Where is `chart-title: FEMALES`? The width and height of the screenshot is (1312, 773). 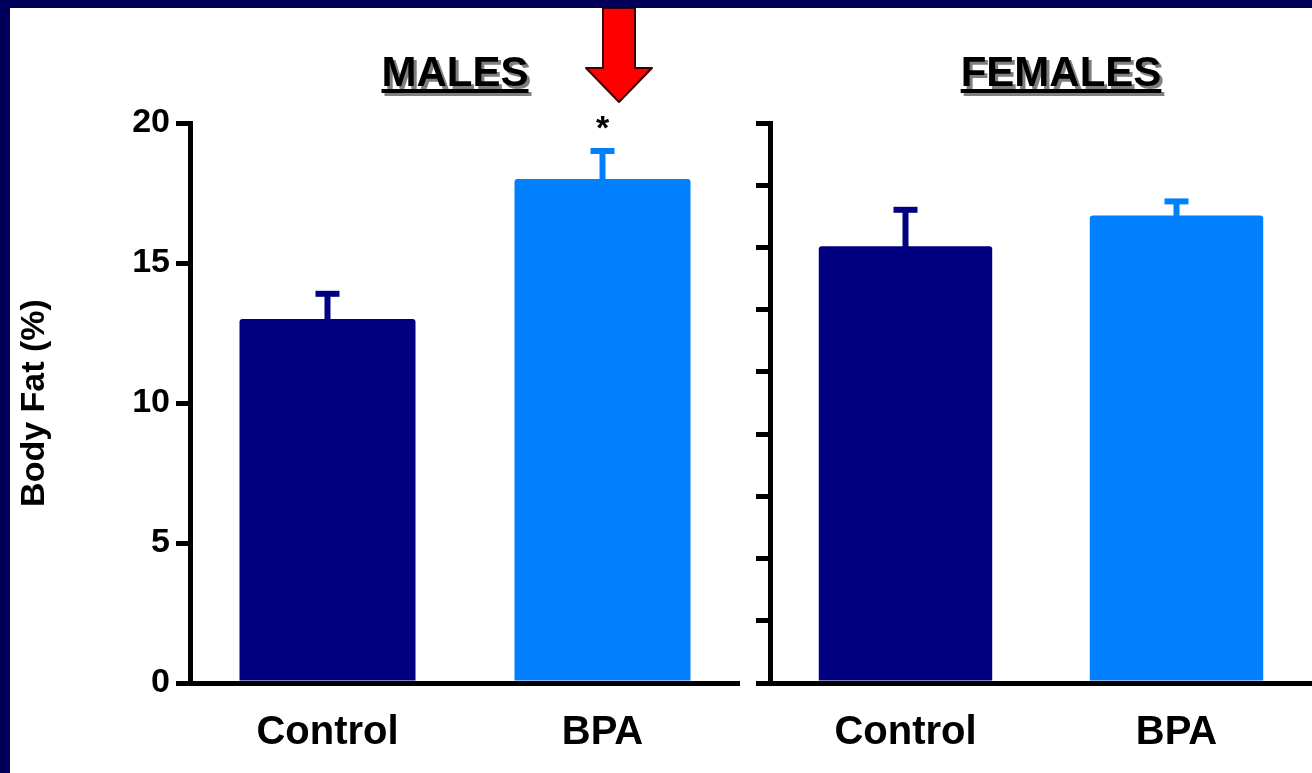
chart-title: FEMALES is located at coordinates (1064, 74).